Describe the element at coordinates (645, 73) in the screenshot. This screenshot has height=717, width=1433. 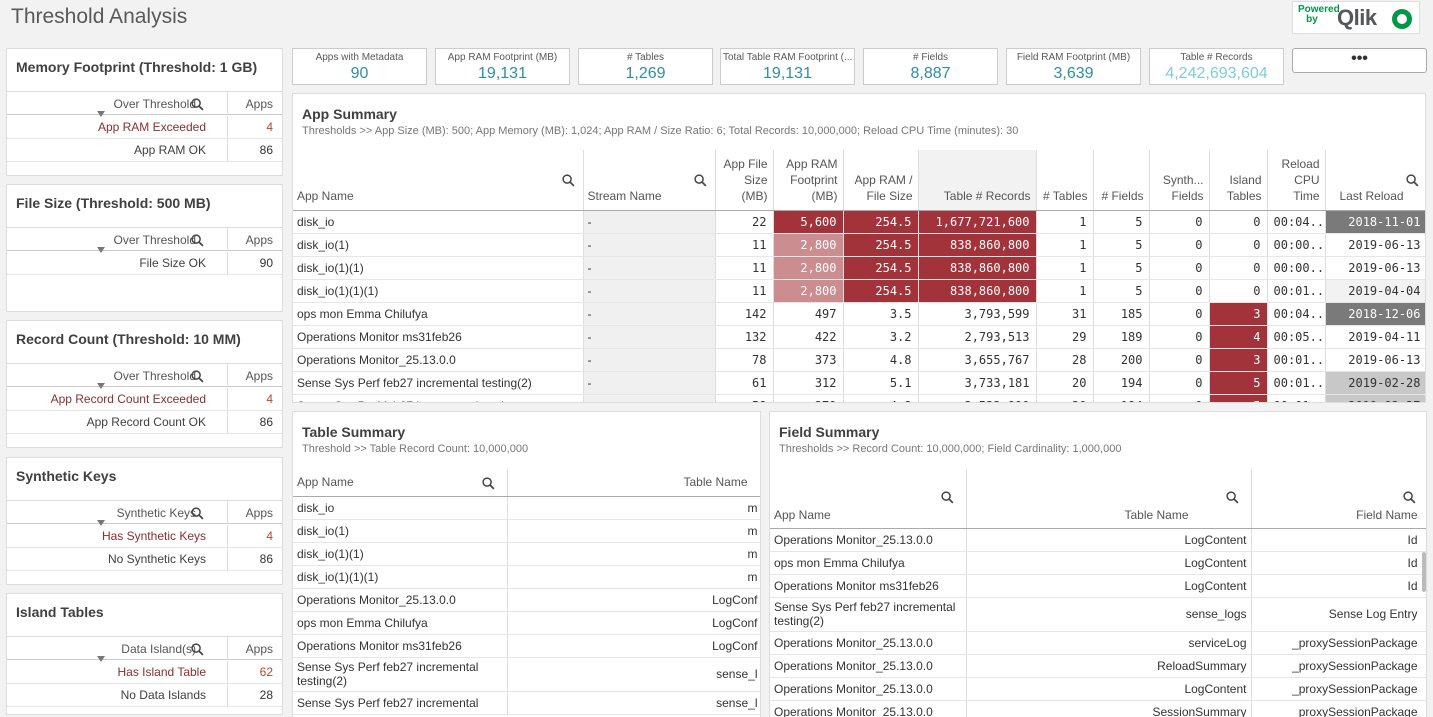
I see `kpi-value: 1,269` at that location.